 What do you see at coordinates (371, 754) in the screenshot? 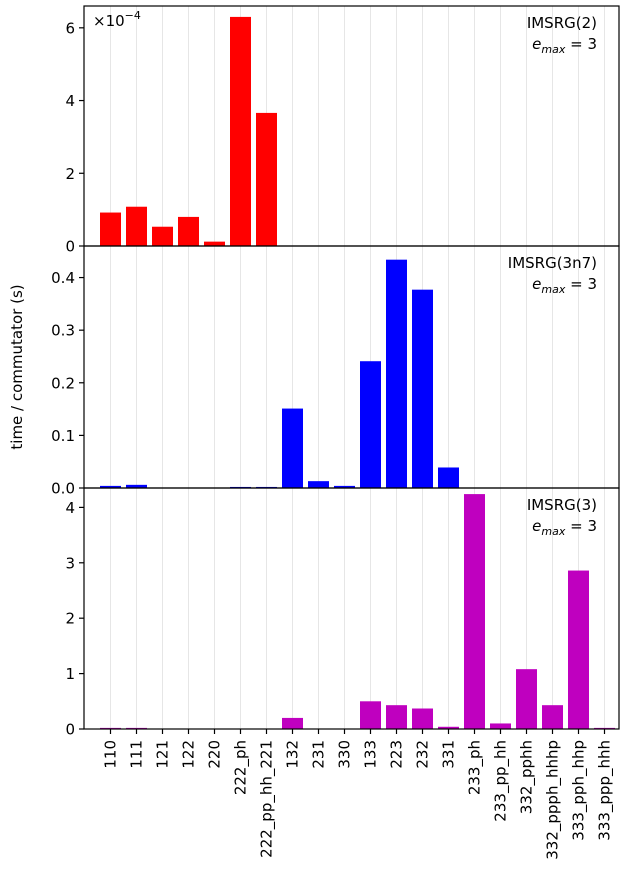
I see `x-tick-label-133: 133` at bounding box center [371, 754].